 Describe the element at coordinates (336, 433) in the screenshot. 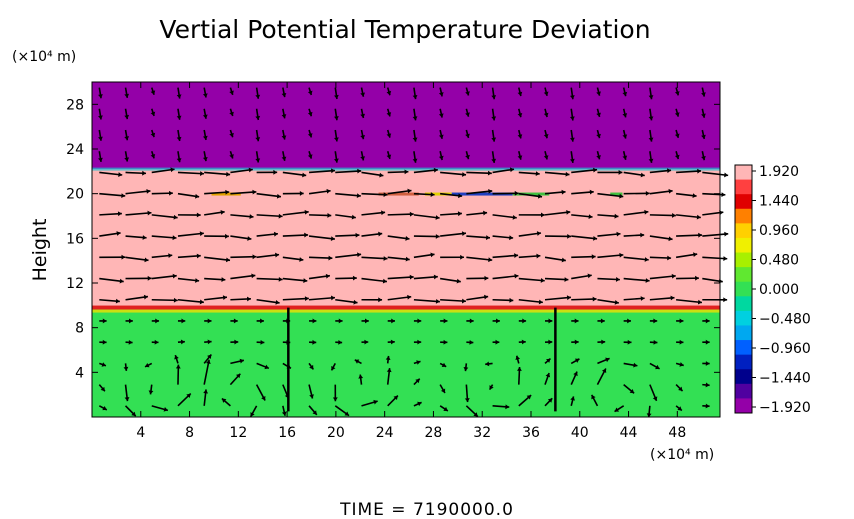

I see `x-tick-label-20: 20` at that location.